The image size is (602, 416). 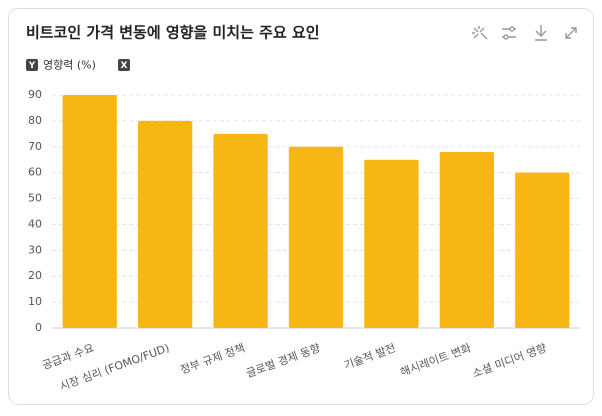 I want to click on fullscreen-icon, so click(x=571, y=33).